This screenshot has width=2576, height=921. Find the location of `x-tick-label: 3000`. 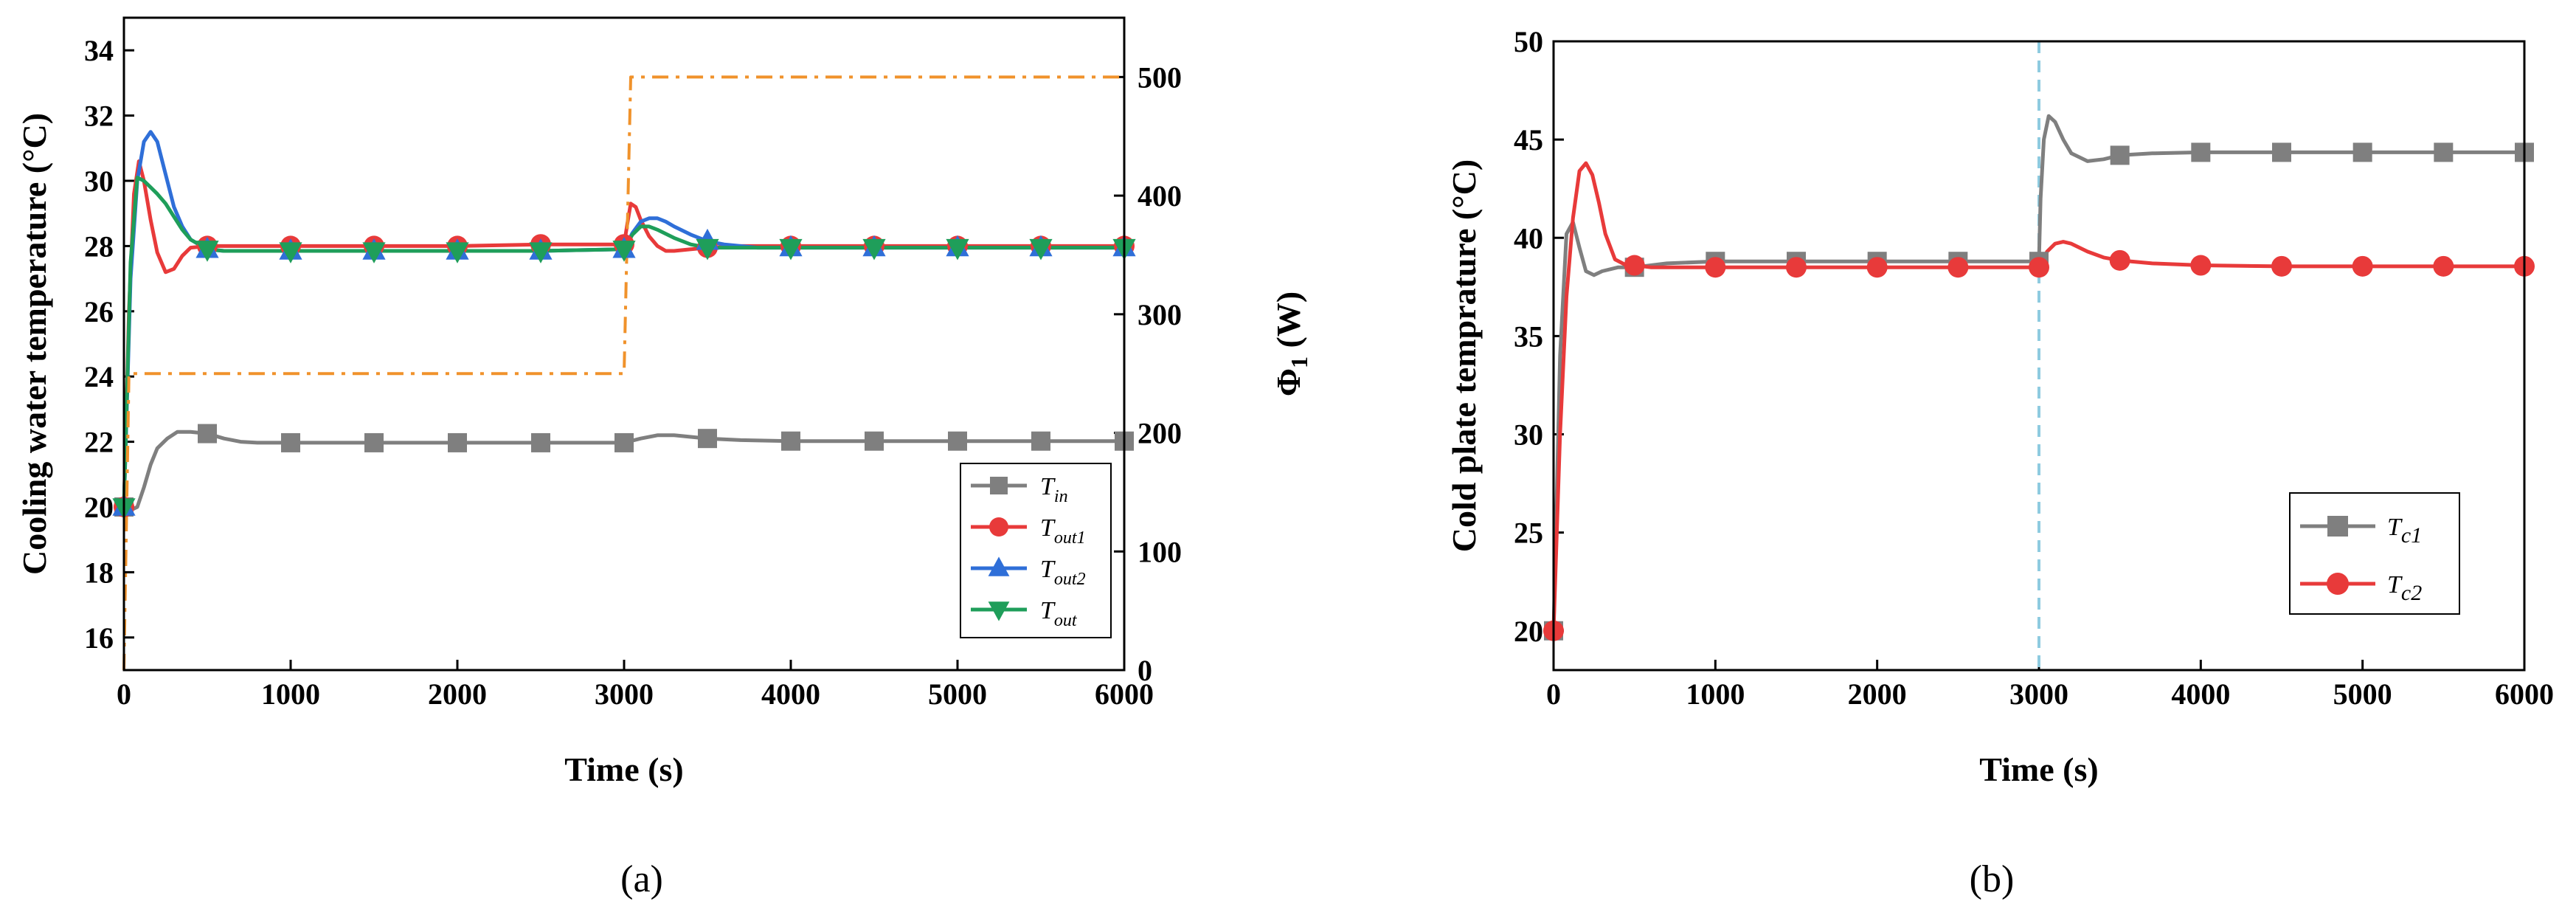

x-tick-label: 3000 is located at coordinates (625, 694).